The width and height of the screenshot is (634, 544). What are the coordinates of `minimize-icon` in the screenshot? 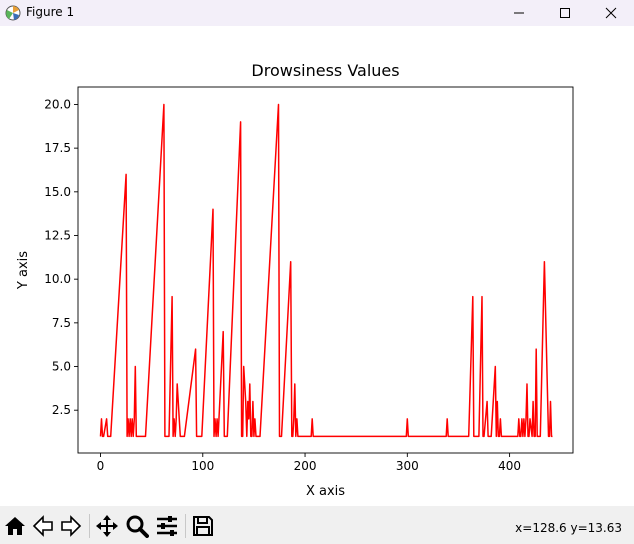 It's located at (519, 13).